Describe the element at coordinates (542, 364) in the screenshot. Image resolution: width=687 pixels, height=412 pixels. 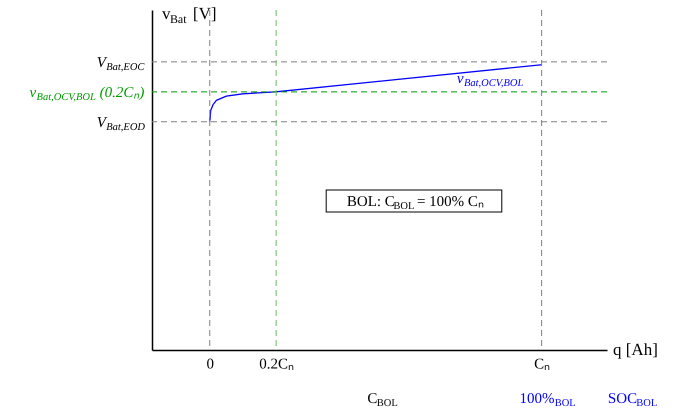
I see `x-tick-label: Cₙ` at that location.